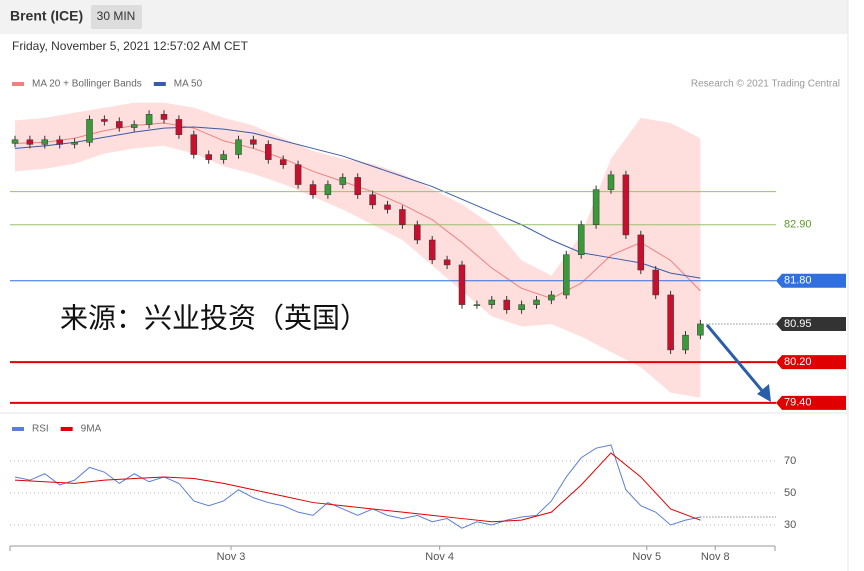 Image resolution: width=864 pixels, height=571 pixels. I want to click on level-label: 82.90, so click(798, 225).